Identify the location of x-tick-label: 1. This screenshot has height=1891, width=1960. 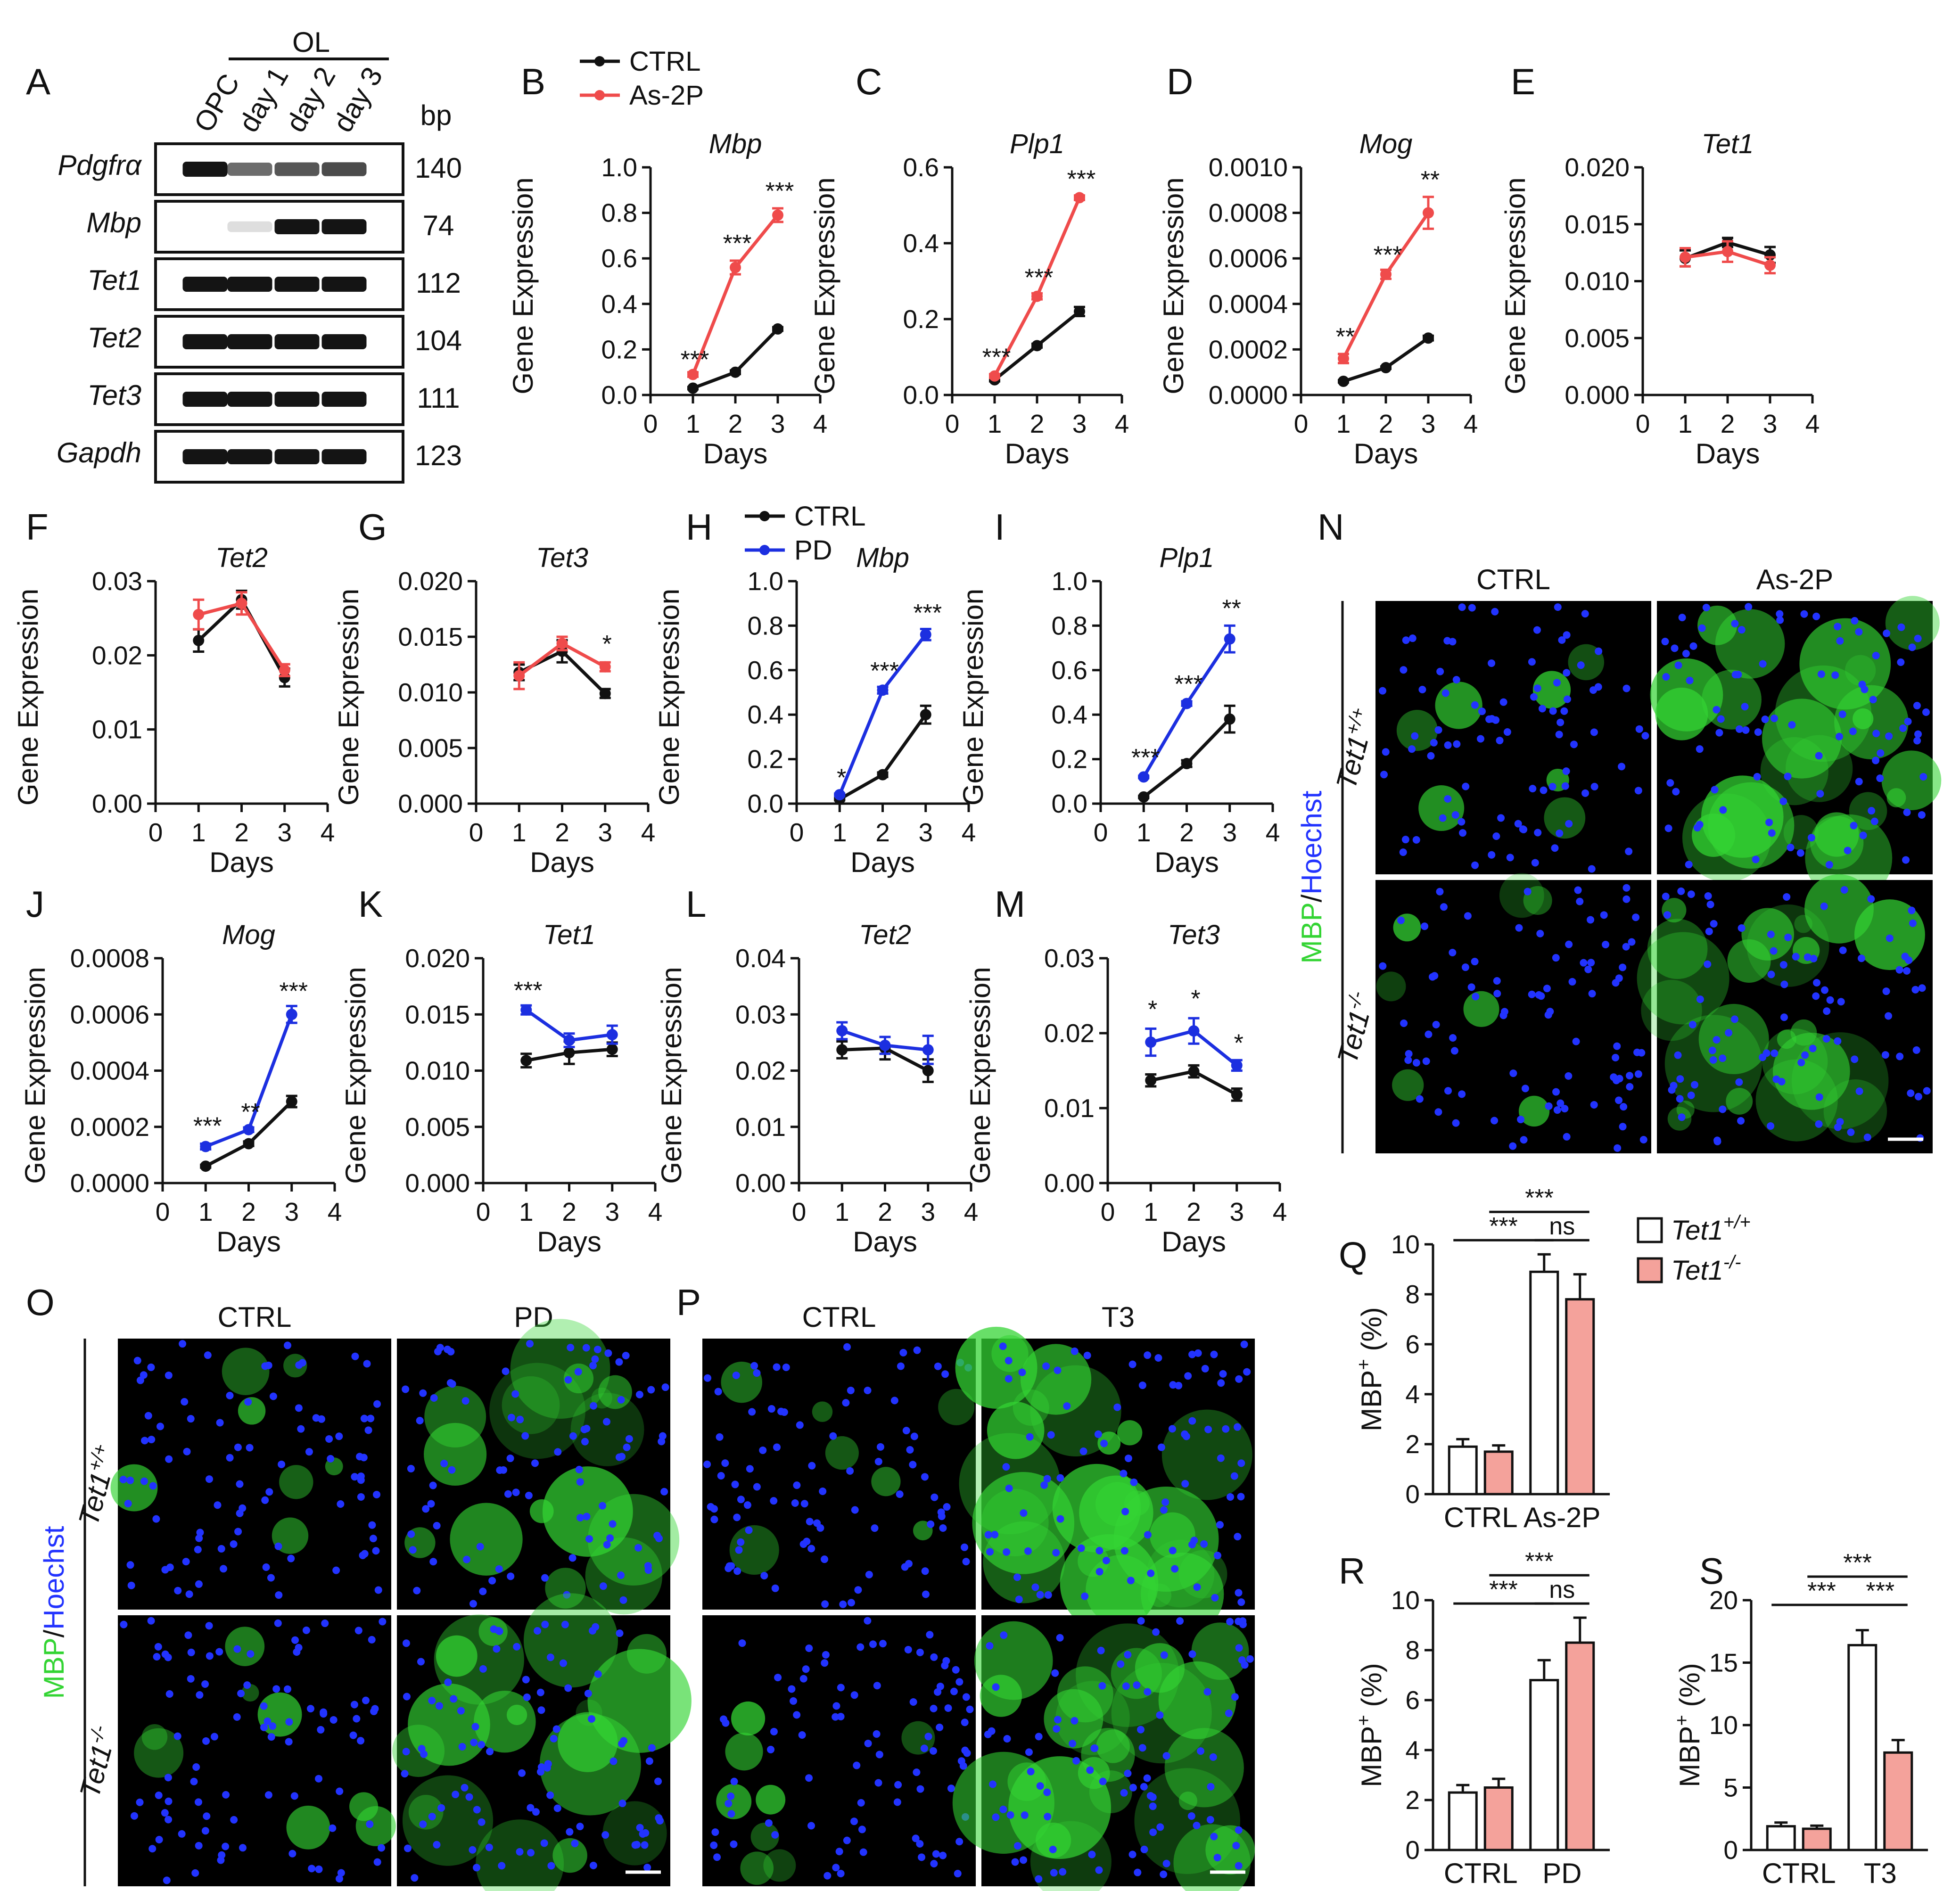
(527, 1211).